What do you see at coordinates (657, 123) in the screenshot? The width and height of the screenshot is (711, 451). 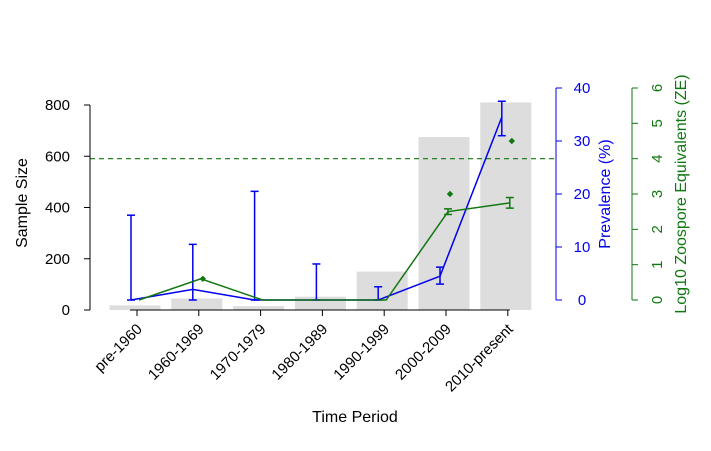 I see `y-axis-right2-tick-label: 5` at bounding box center [657, 123].